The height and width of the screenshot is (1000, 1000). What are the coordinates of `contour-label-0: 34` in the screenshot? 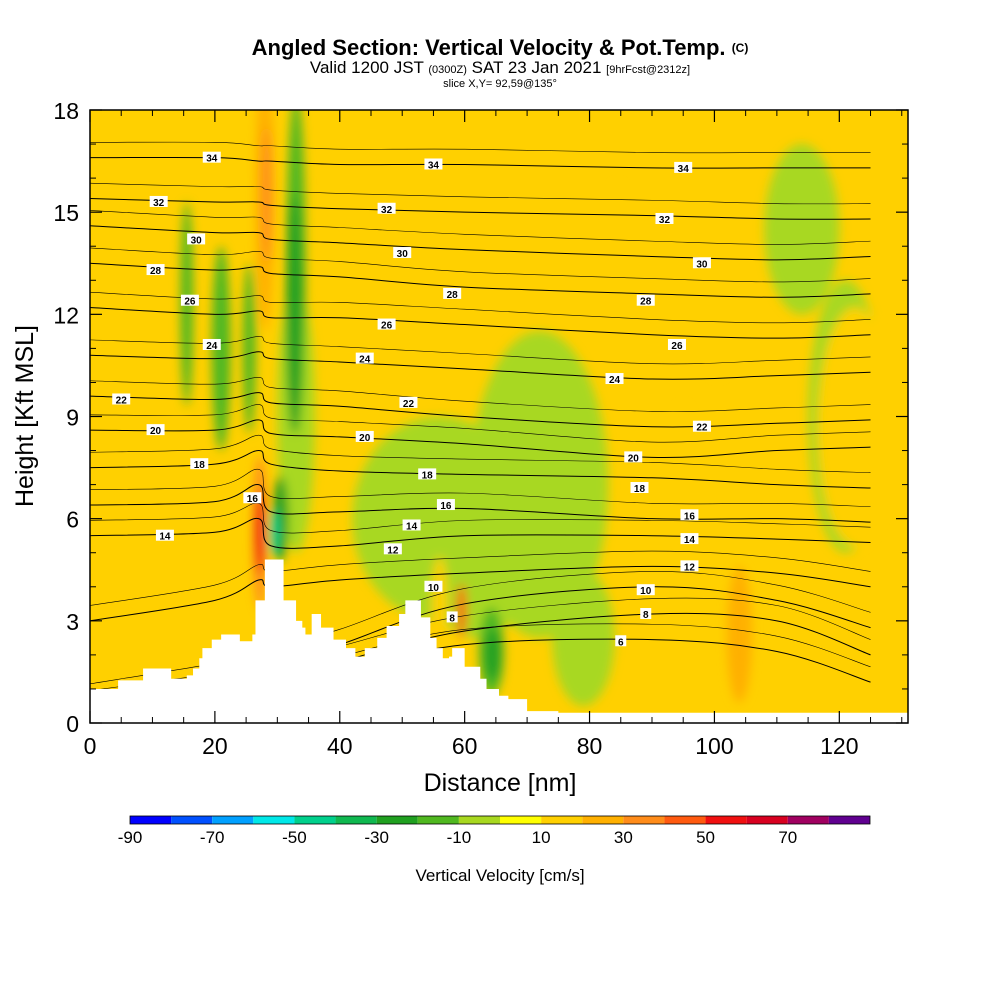 It's located at (212, 159).